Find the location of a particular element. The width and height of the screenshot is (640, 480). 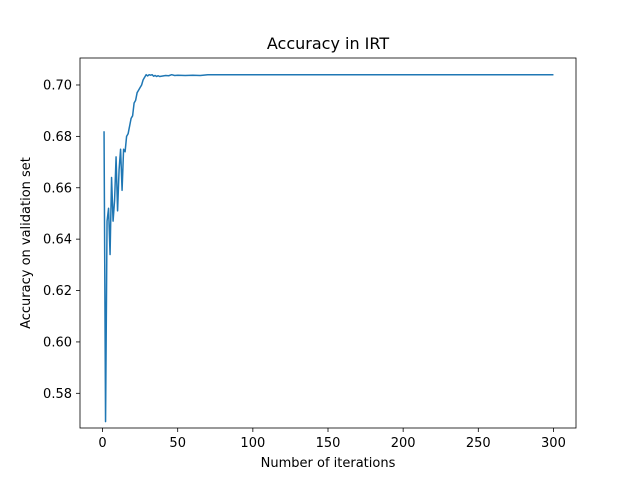

y-tick-label: 0.68 is located at coordinates (57, 137).